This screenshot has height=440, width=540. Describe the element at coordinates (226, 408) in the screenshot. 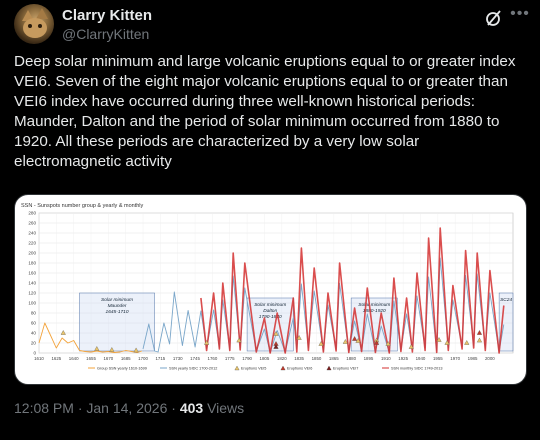

I see `views-label: Views` at that location.